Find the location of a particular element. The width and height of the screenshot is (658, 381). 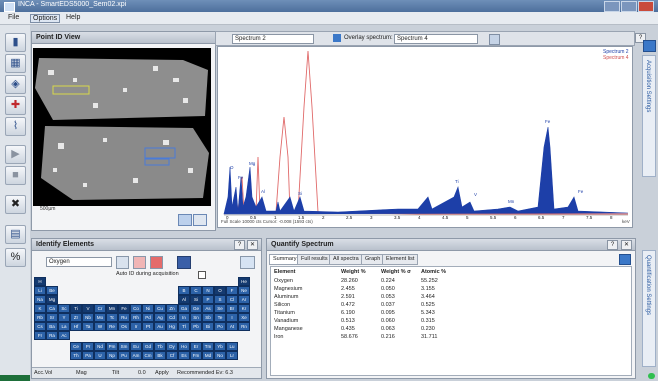

element-cell: Np is located at coordinates (112, 355).